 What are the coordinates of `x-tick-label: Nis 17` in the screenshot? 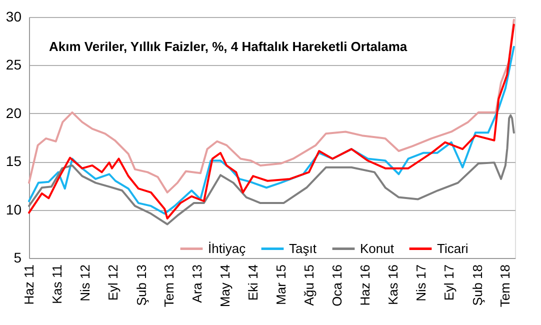 It's located at (421, 283).